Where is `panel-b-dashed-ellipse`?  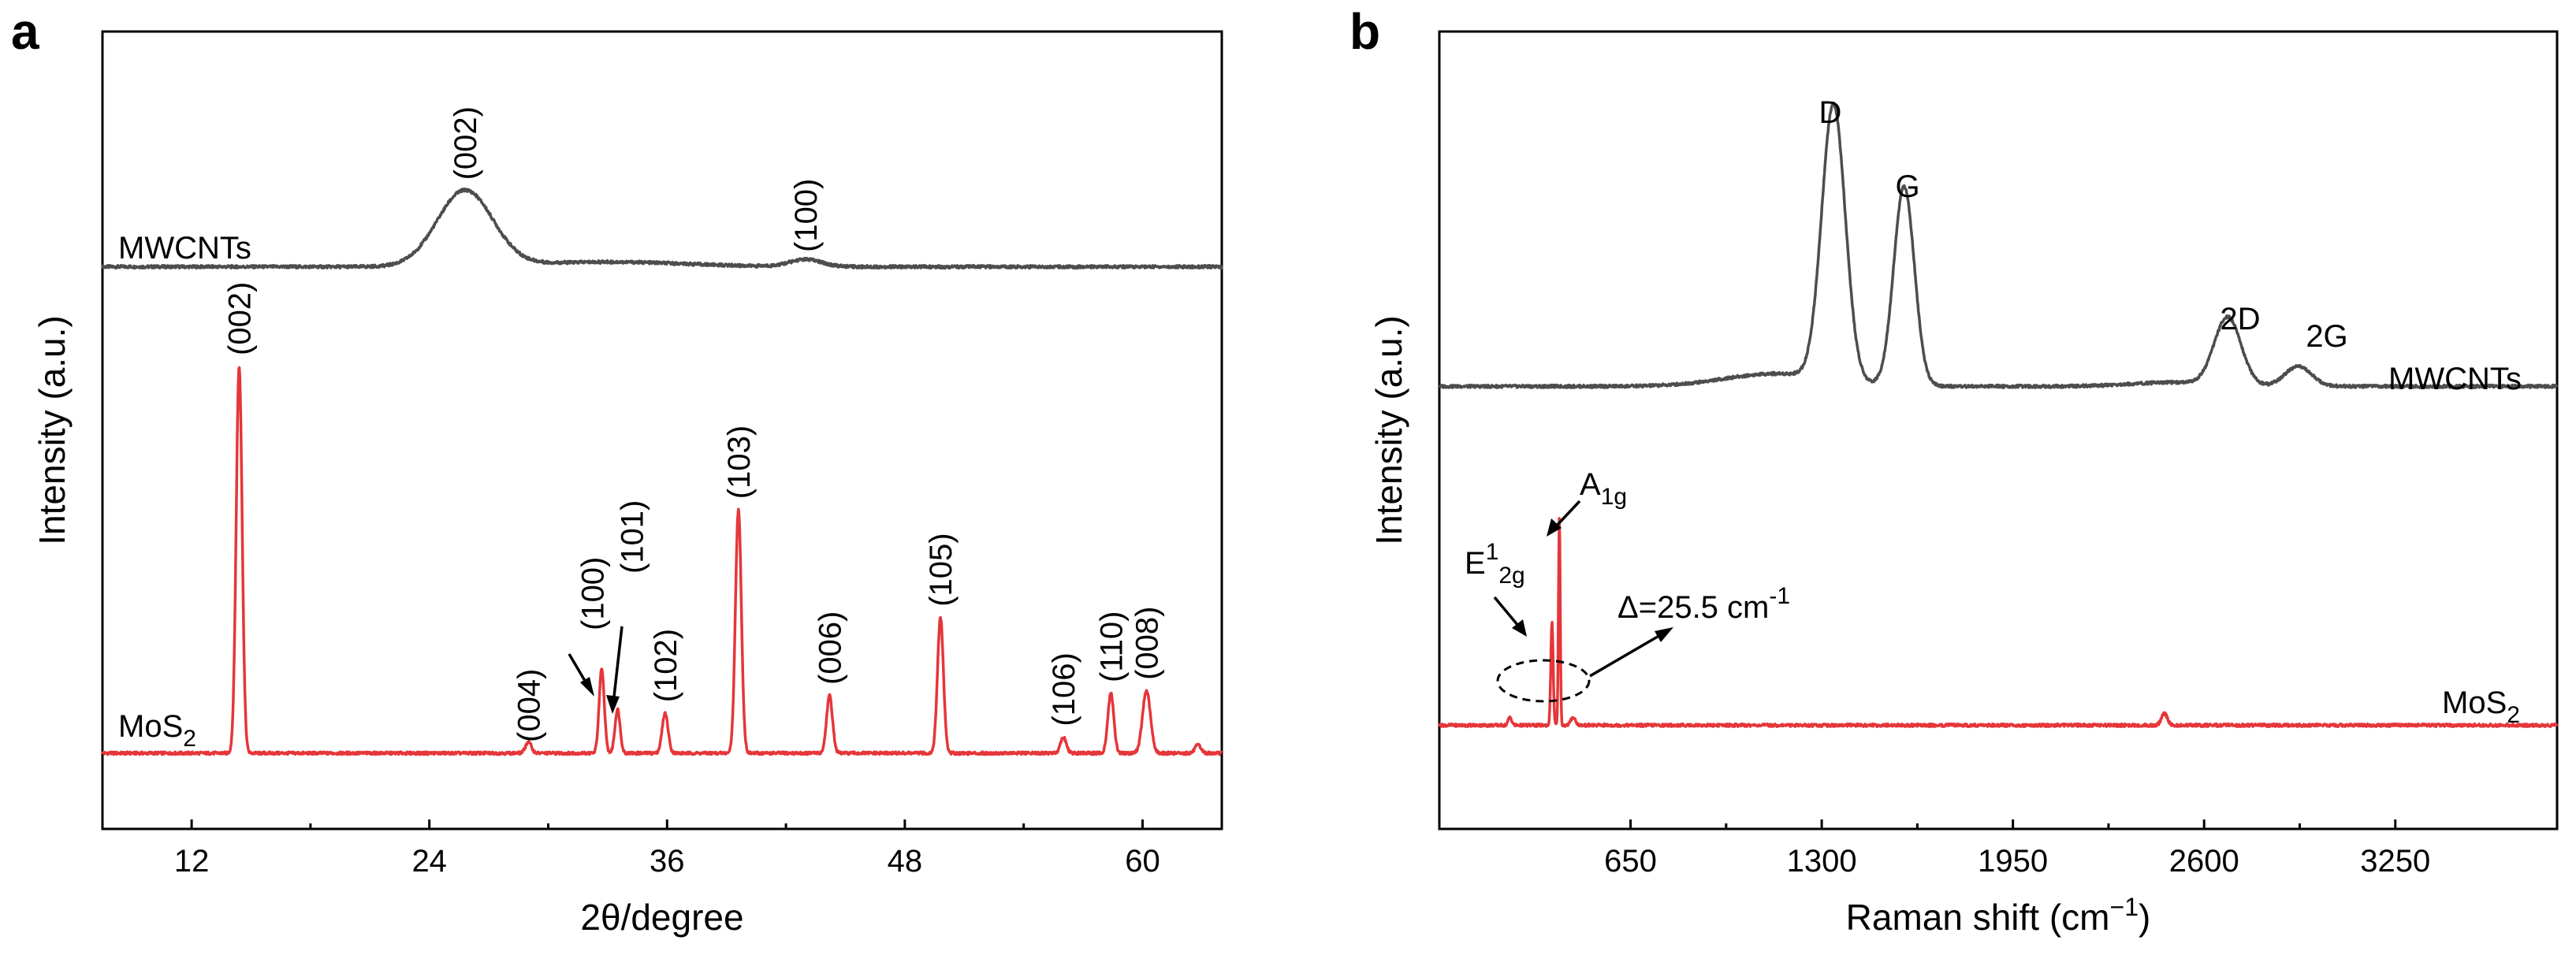
panel-b-dashed-ellipse is located at coordinates (1543, 681).